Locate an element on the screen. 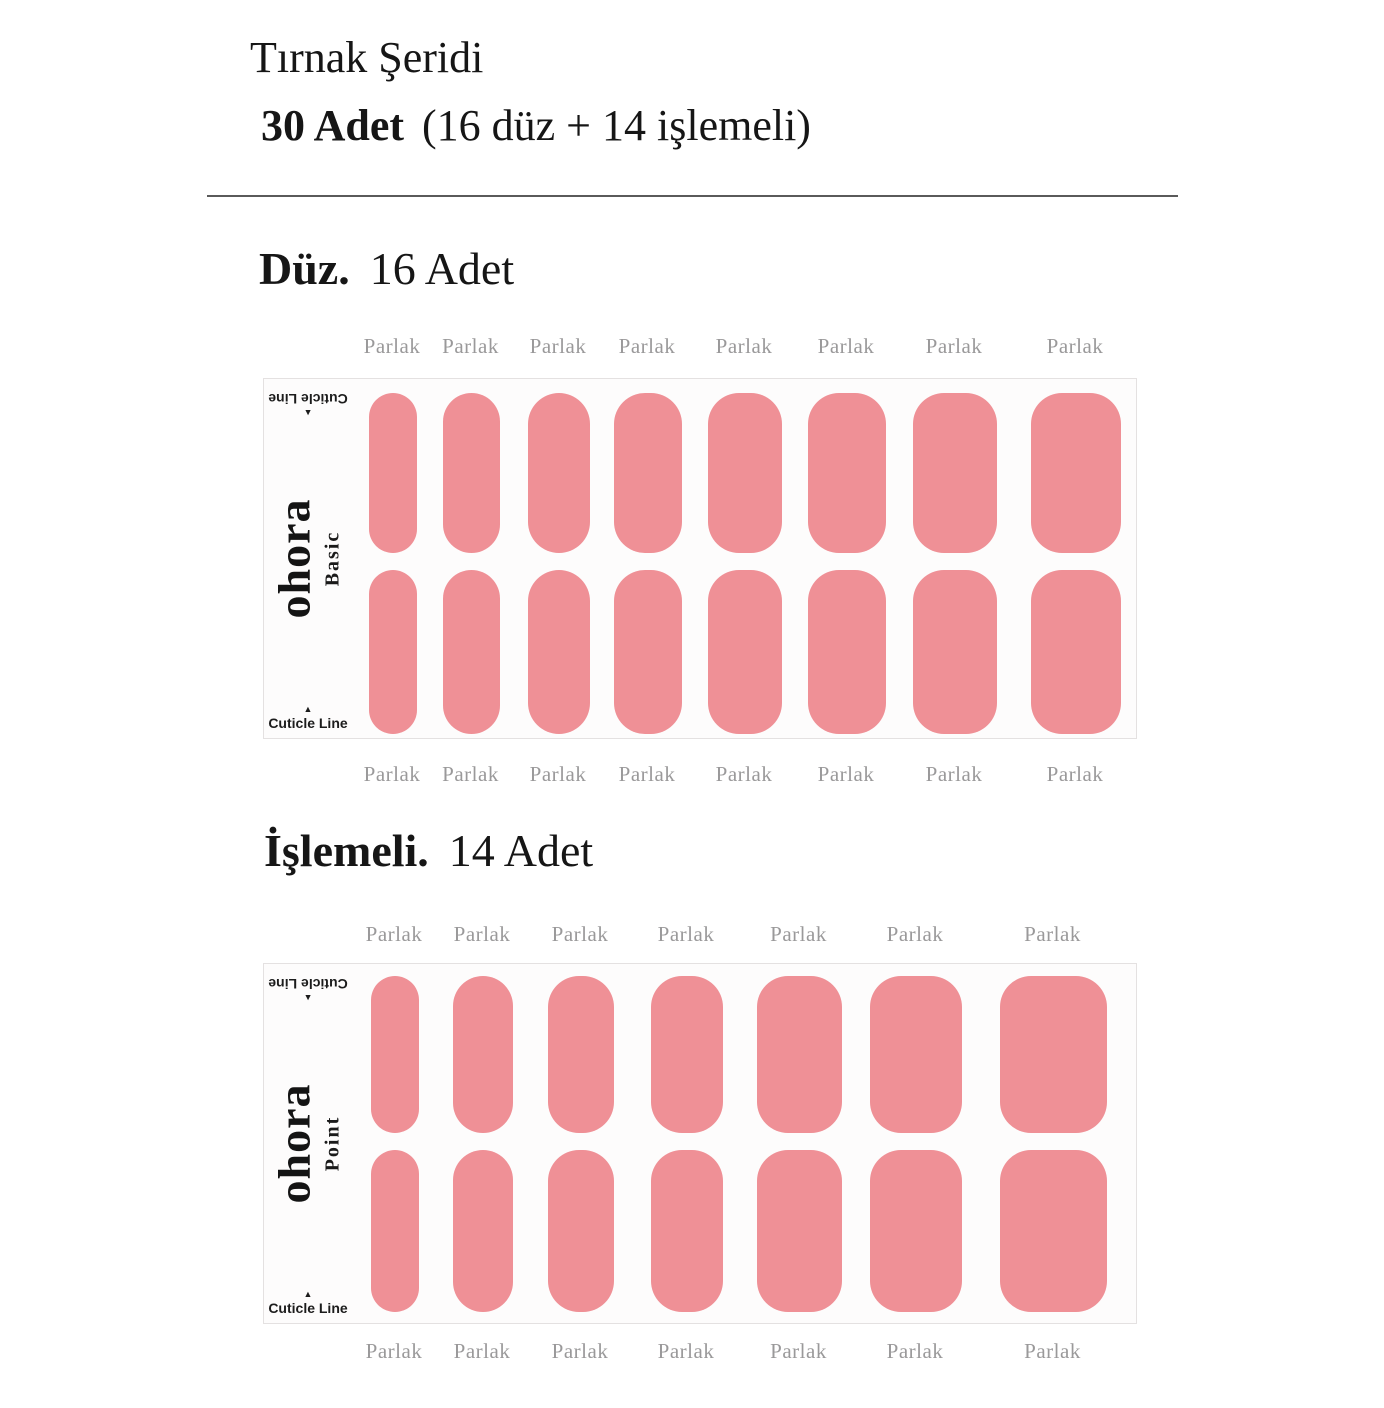 This screenshot has height=1408, width=1384. total-count: 30 Adet is located at coordinates (332, 125).